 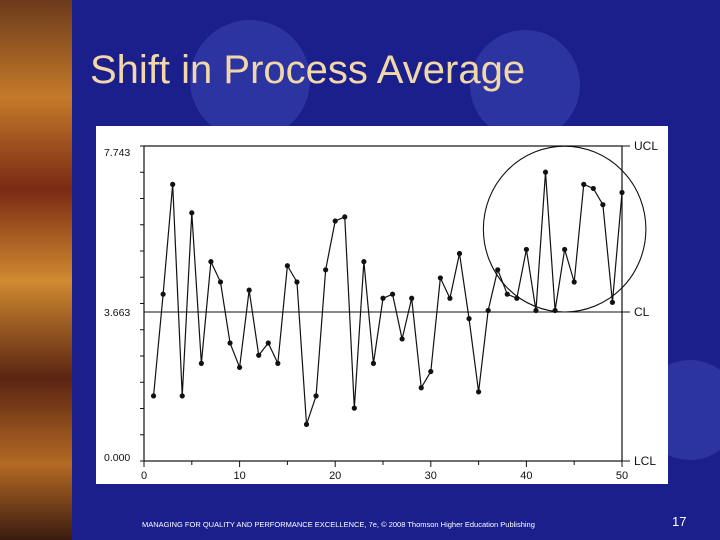 What do you see at coordinates (679, 521) in the screenshot?
I see `slide-number: 17` at bounding box center [679, 521].